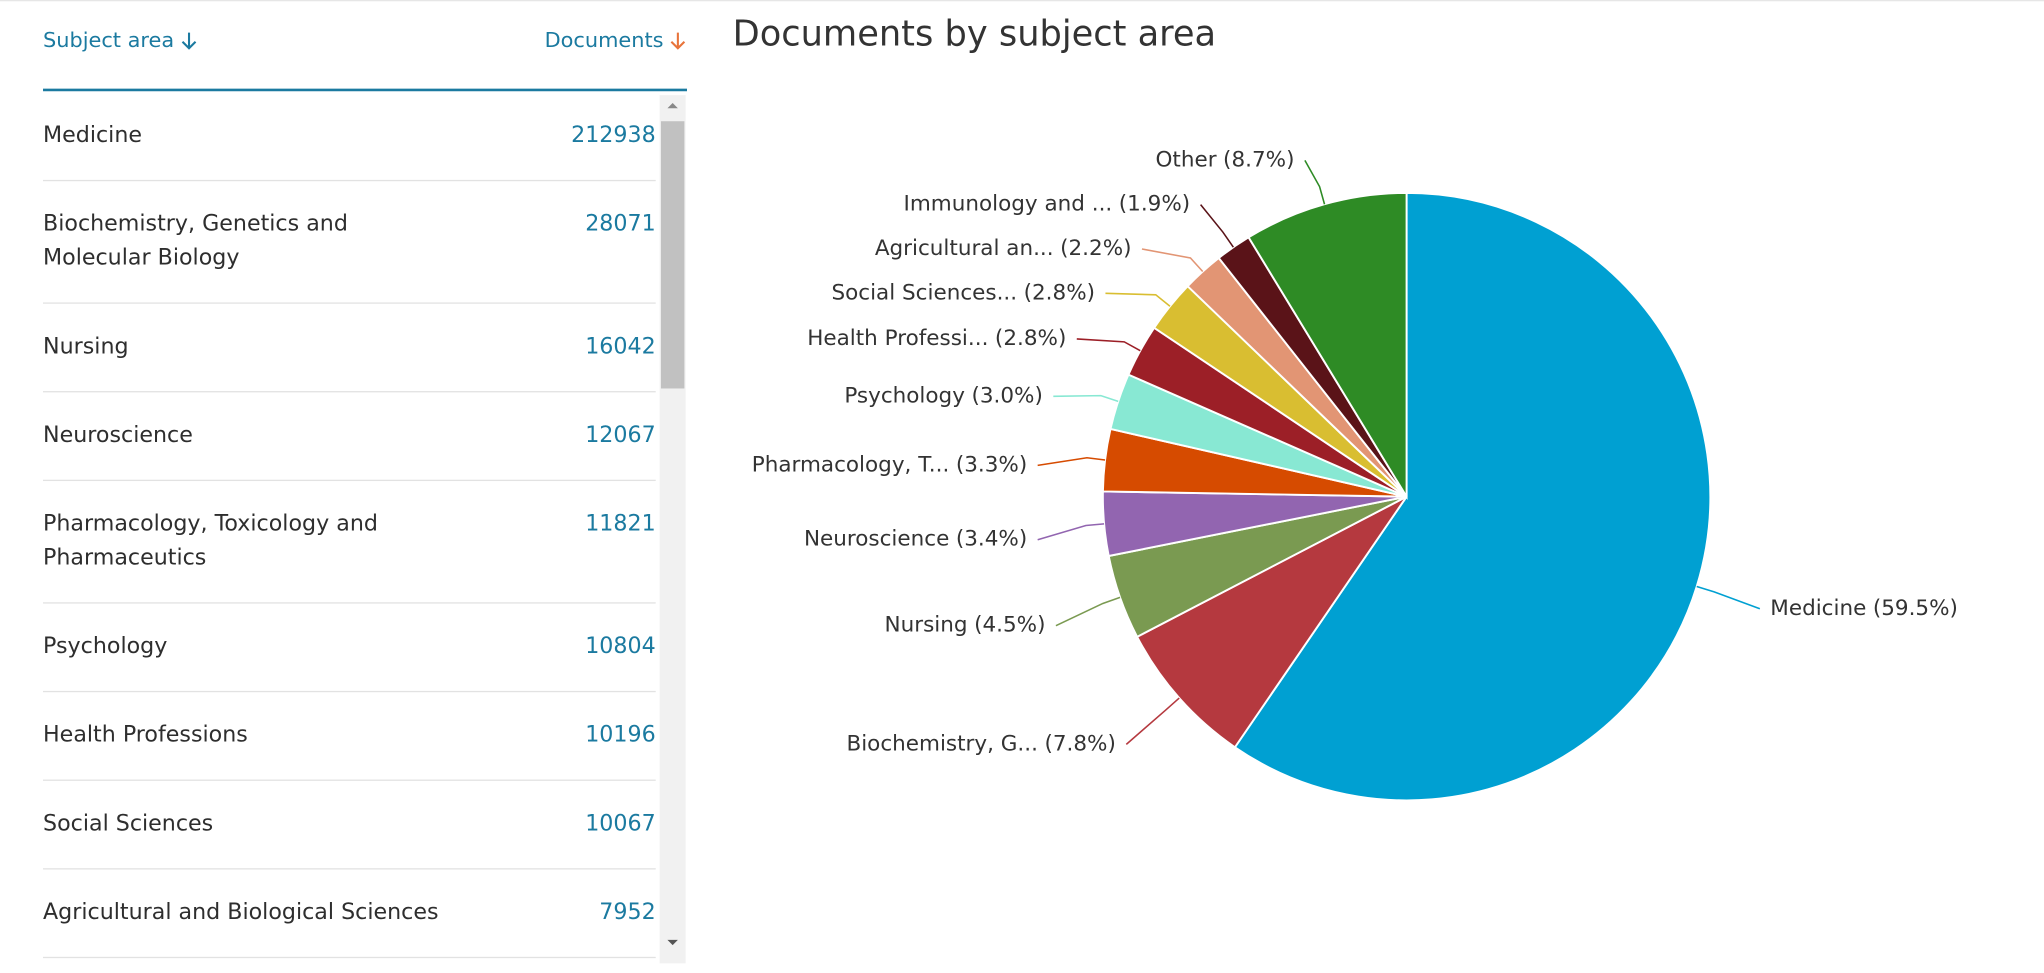 The height and width of the screenshot is (973, 2044). Describe the element at coordinates (1818, 608) in the screenshot. I see `slice-name: Medicine` at that location.